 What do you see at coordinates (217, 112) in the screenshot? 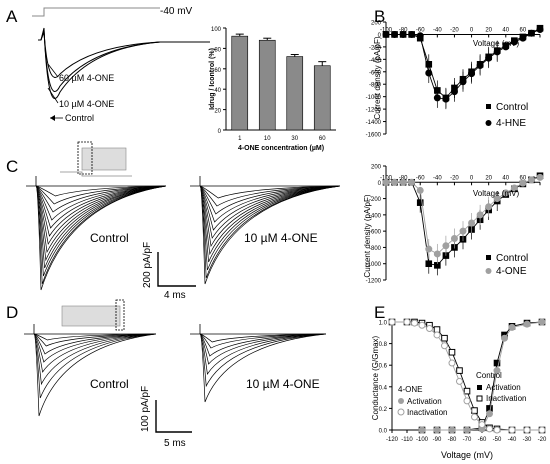
I see `y-tick-label: 20` at bounding box center [217, 112].